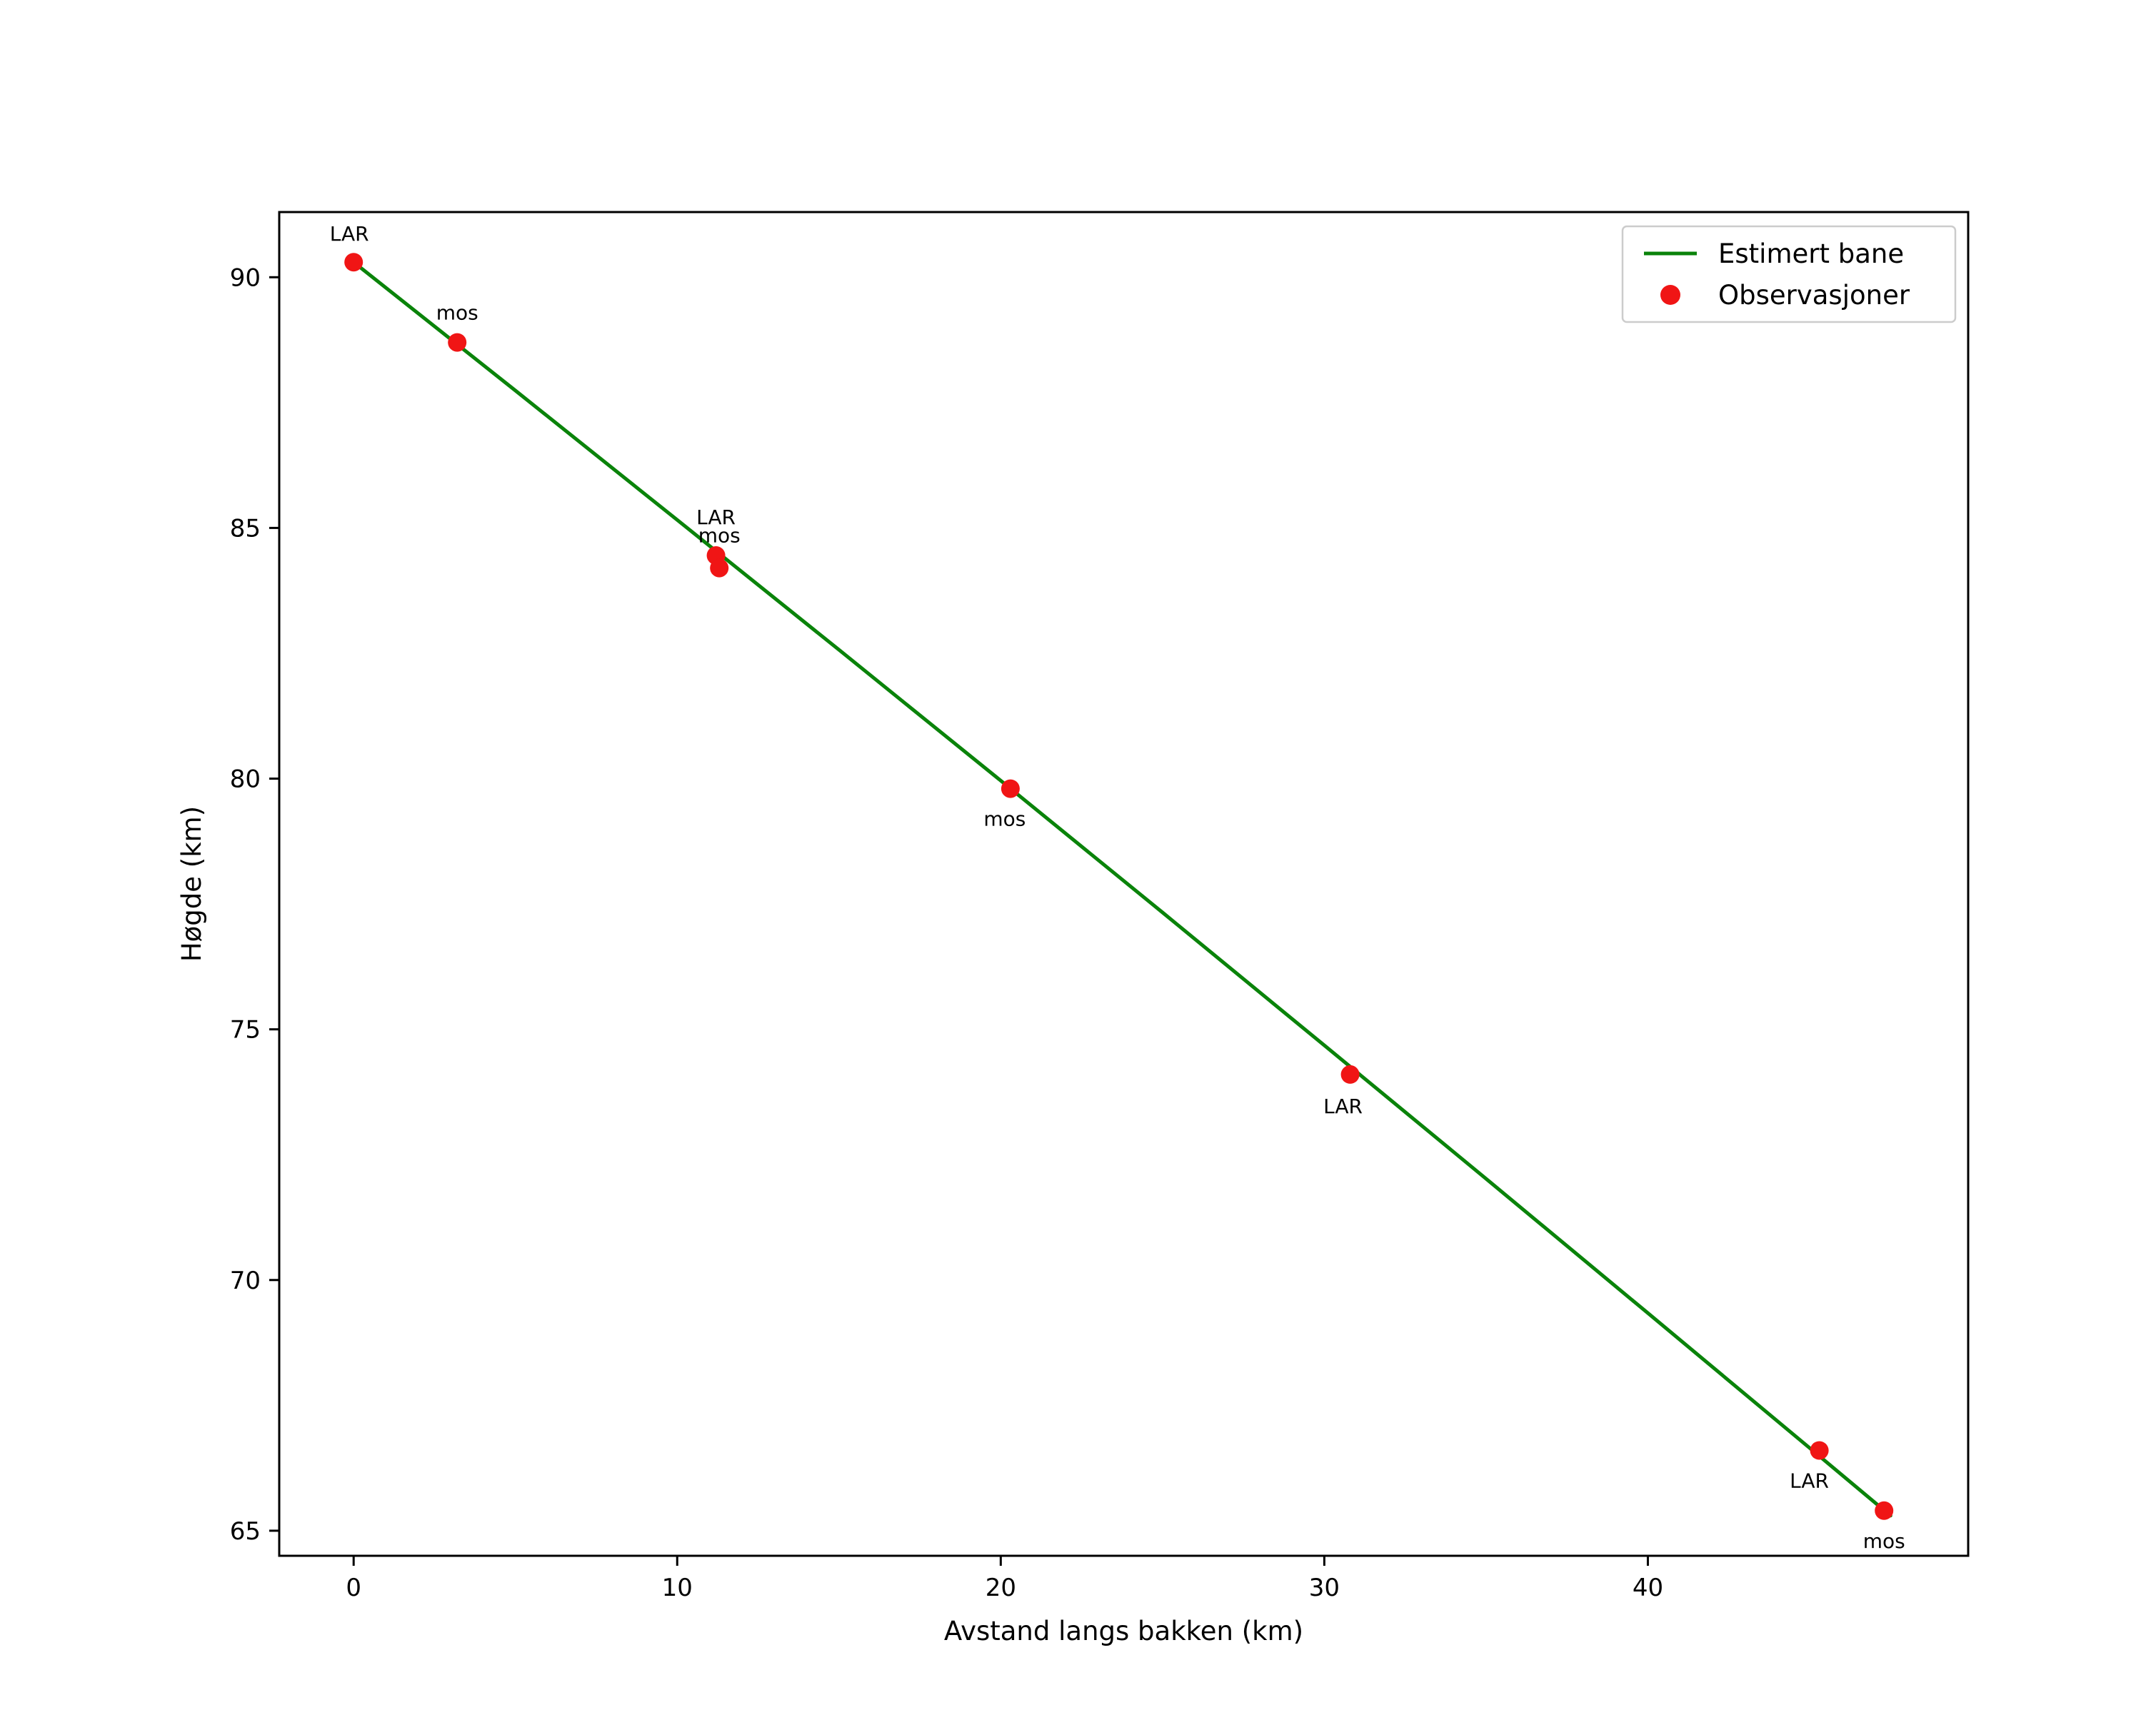 The width and height of the screenshot is (2156, 1730). What do you see at coordinates (1325, 1588) in the screenshot?
I see `x-tick-label: 30` at bounding box center [1325, 1588].